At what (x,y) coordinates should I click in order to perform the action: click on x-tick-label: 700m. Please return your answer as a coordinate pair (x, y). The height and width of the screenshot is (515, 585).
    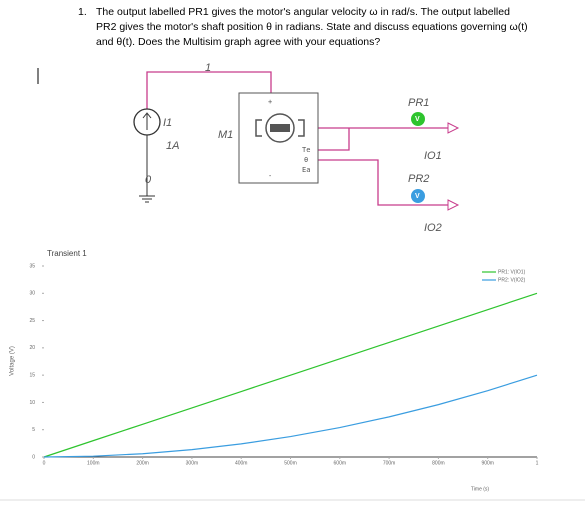
    Looking at the image, I should click on (389, 463).